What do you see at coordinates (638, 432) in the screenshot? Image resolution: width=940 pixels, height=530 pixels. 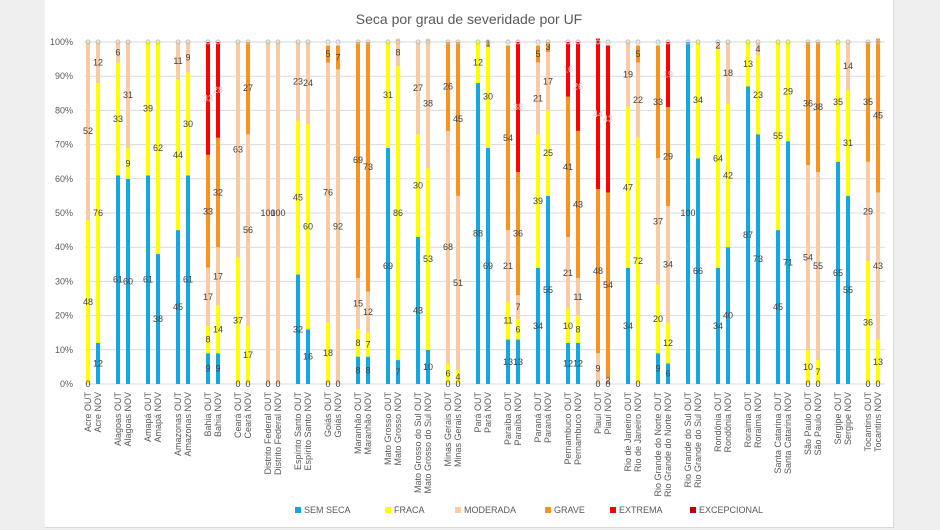 I see `x-tick-label: Rio de Janeiro NOV` at bounding box center [638, 432].